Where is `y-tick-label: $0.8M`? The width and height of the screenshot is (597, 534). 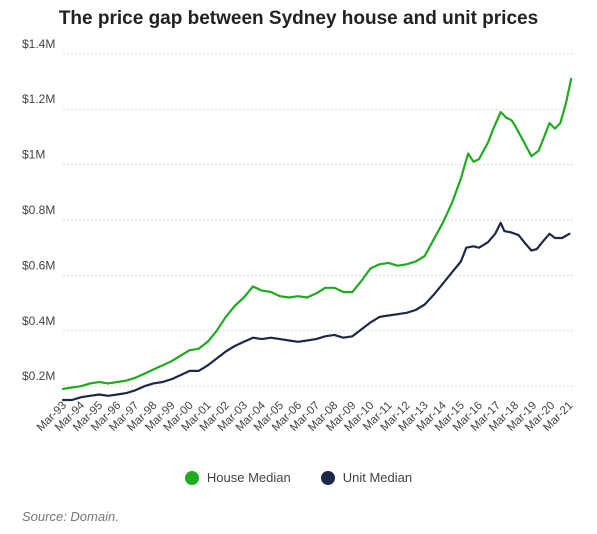 y-tick-label: $0.8M is located at coordinates (38, 210).